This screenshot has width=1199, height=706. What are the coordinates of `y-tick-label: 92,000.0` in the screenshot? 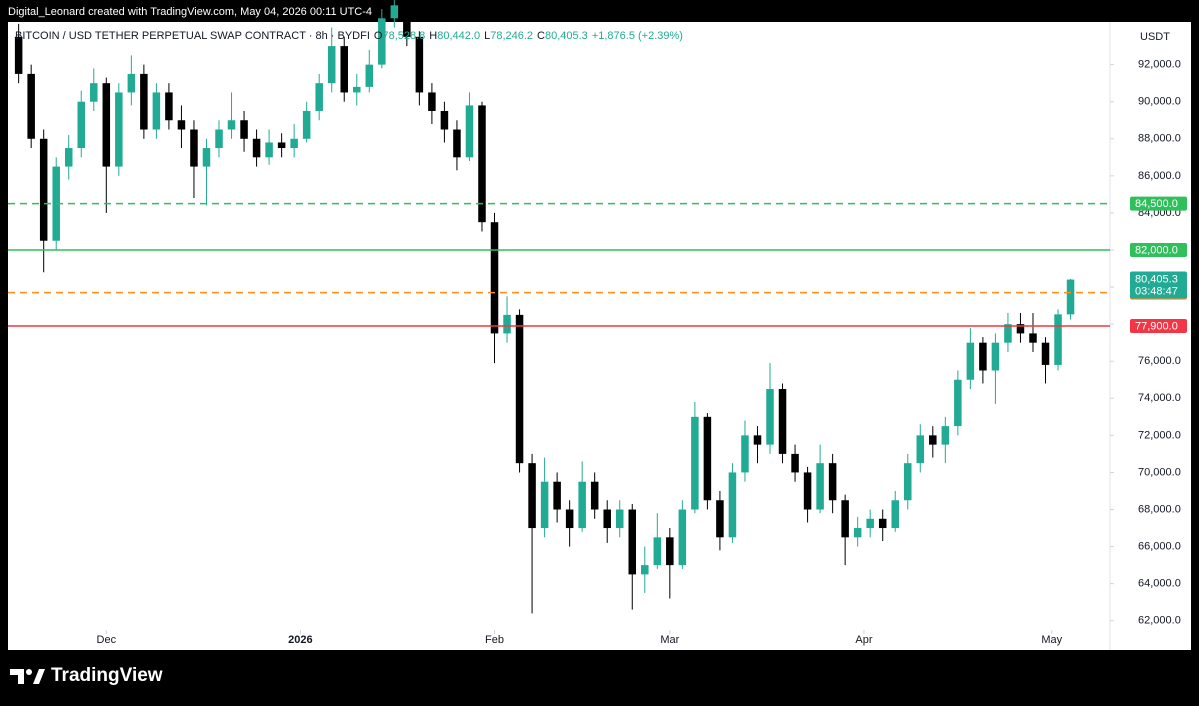 It's located at (1159, 65).